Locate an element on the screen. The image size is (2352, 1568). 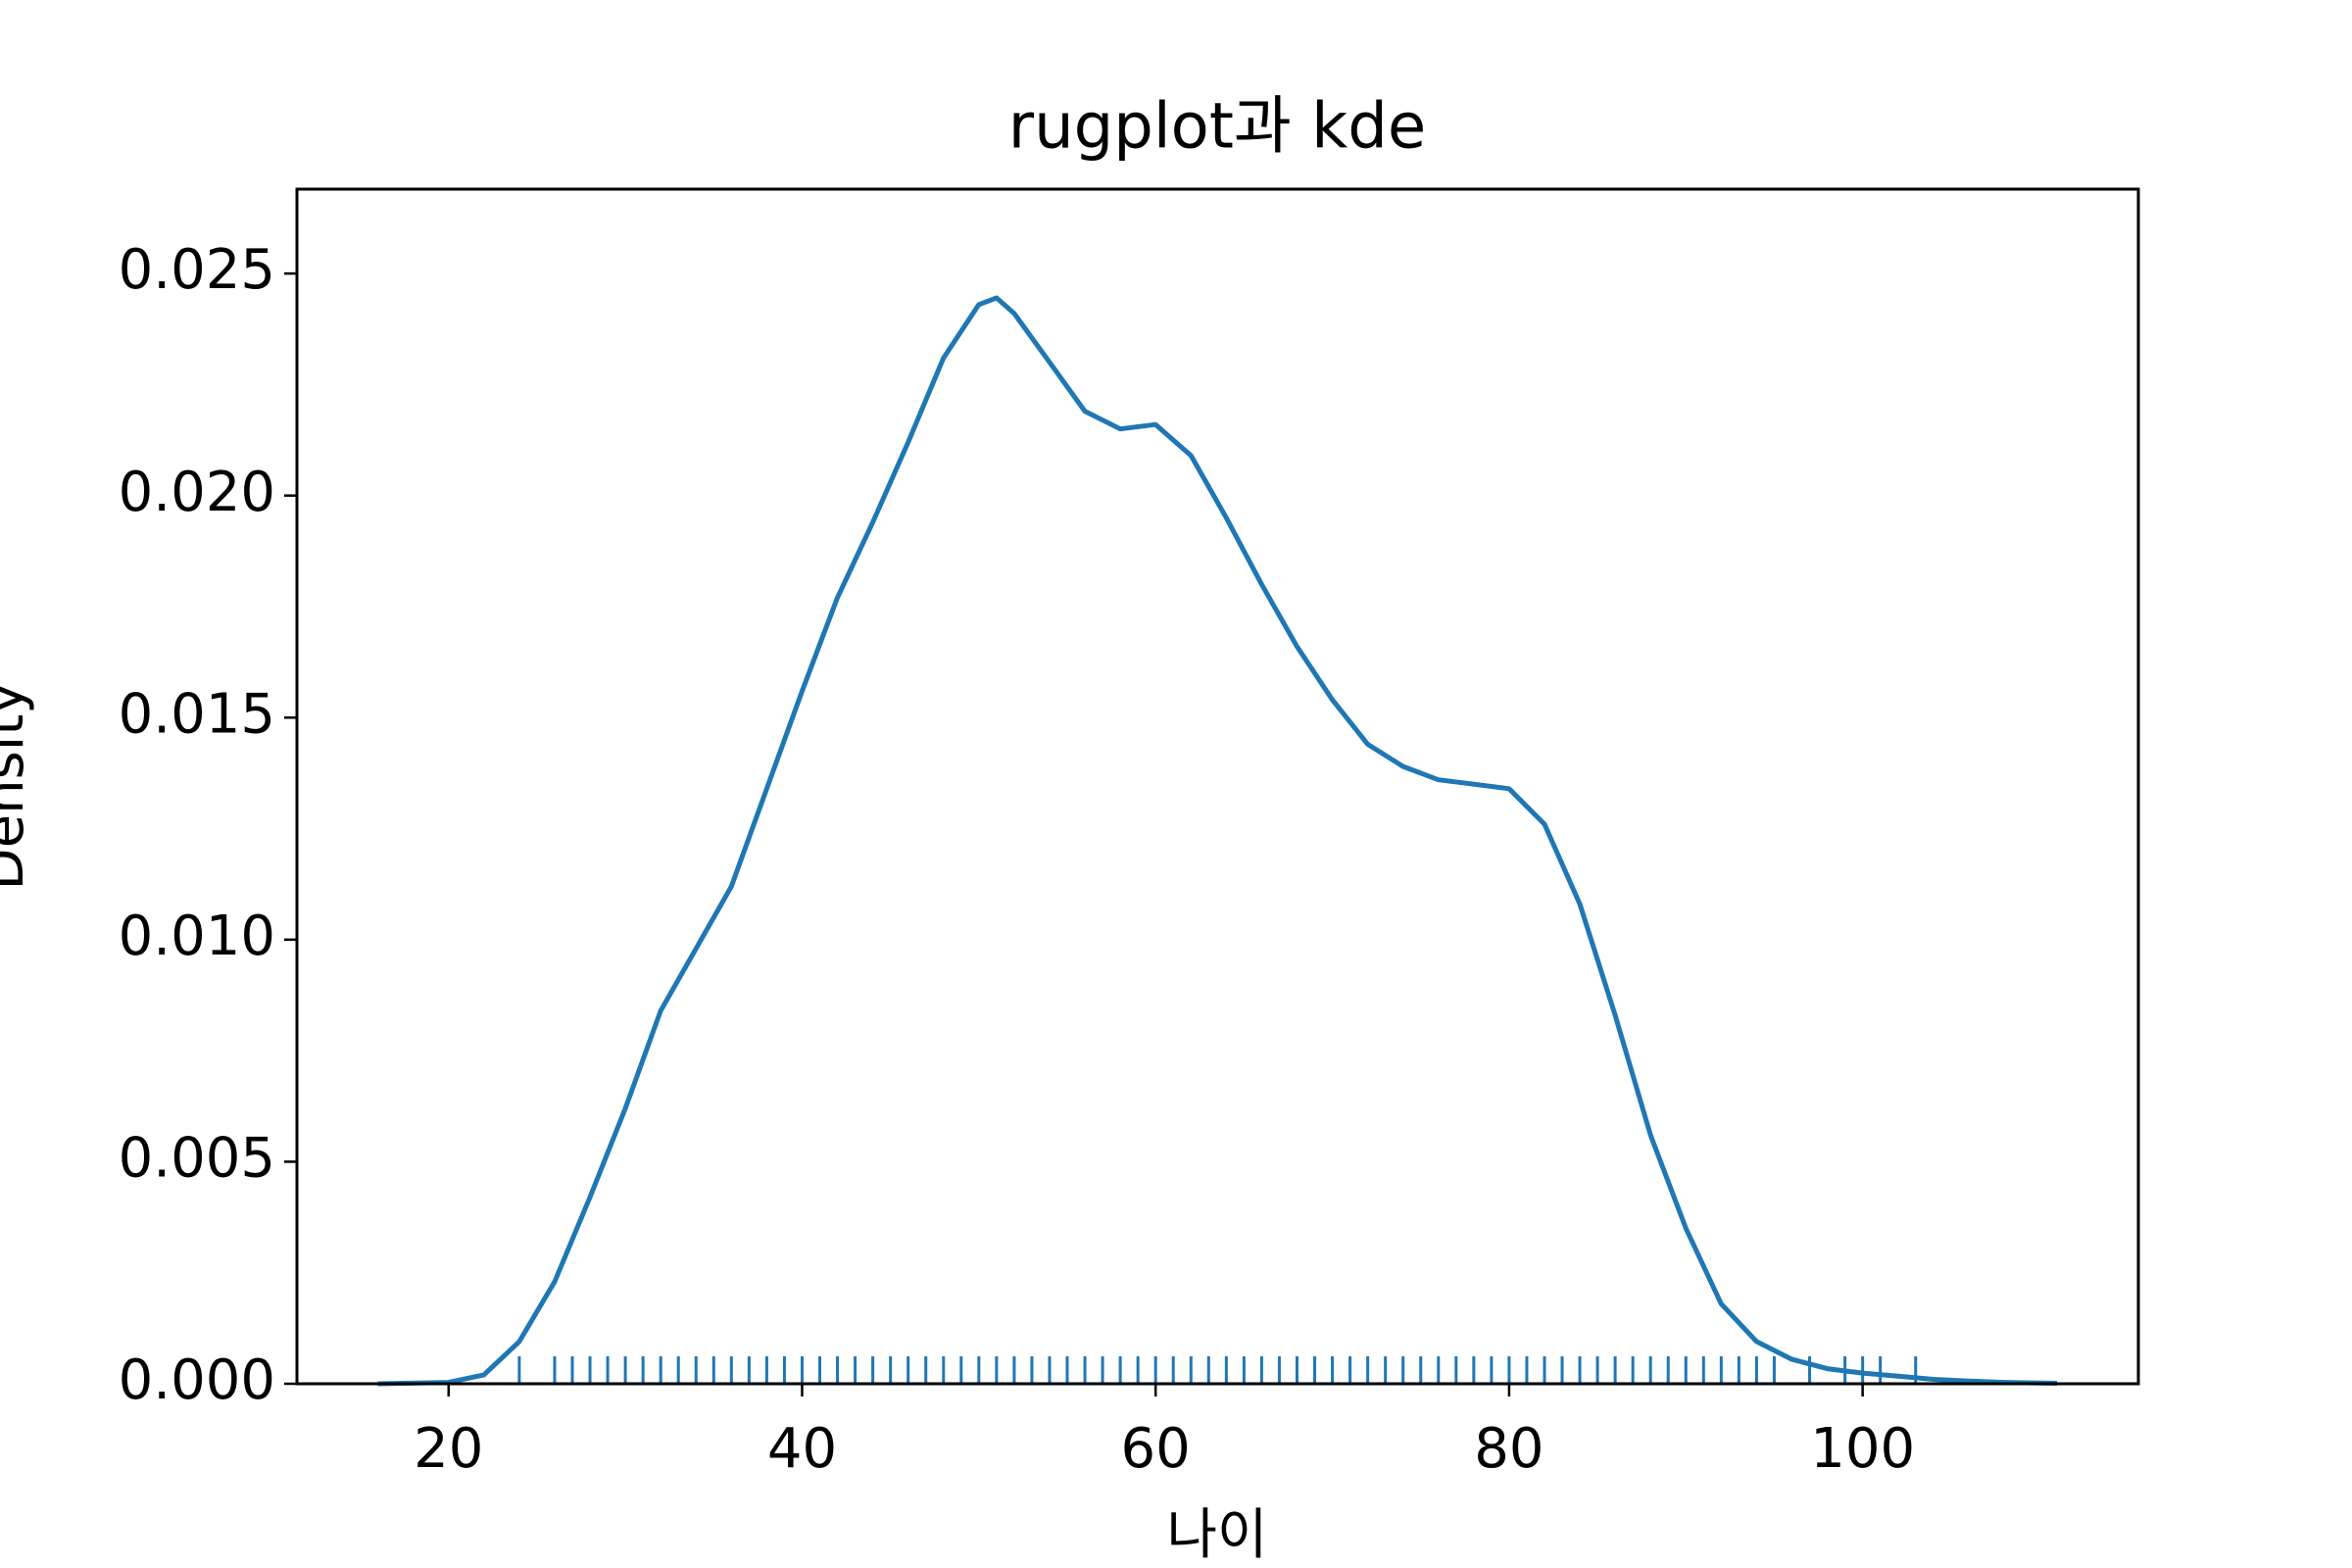
x-tick-label: 20 is located at coordinates (448, 1449).